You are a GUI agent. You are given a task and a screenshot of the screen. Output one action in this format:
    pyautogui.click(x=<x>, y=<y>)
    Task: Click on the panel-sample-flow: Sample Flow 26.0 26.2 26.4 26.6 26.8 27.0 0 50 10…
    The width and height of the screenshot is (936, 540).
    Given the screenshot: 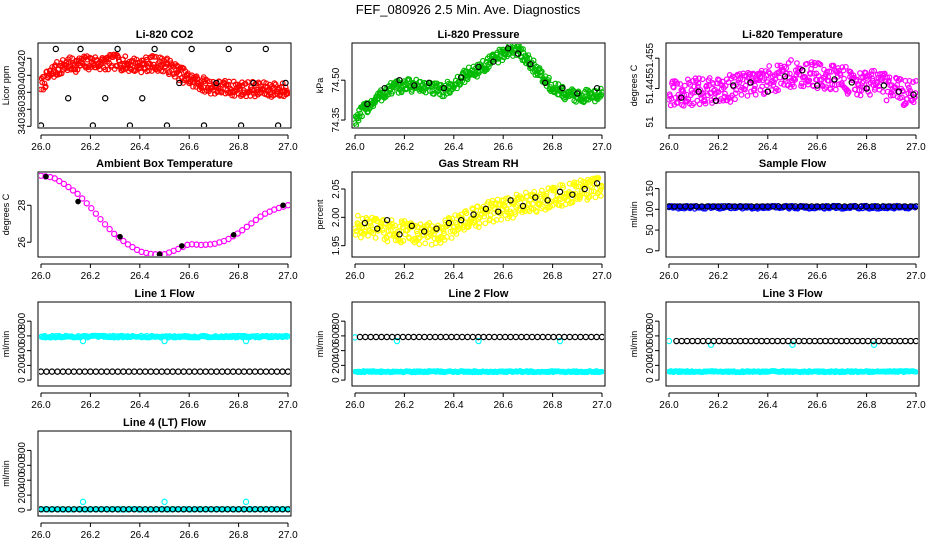 What is the action you would take?
    pyautogui.click(x=777, y=220)
    